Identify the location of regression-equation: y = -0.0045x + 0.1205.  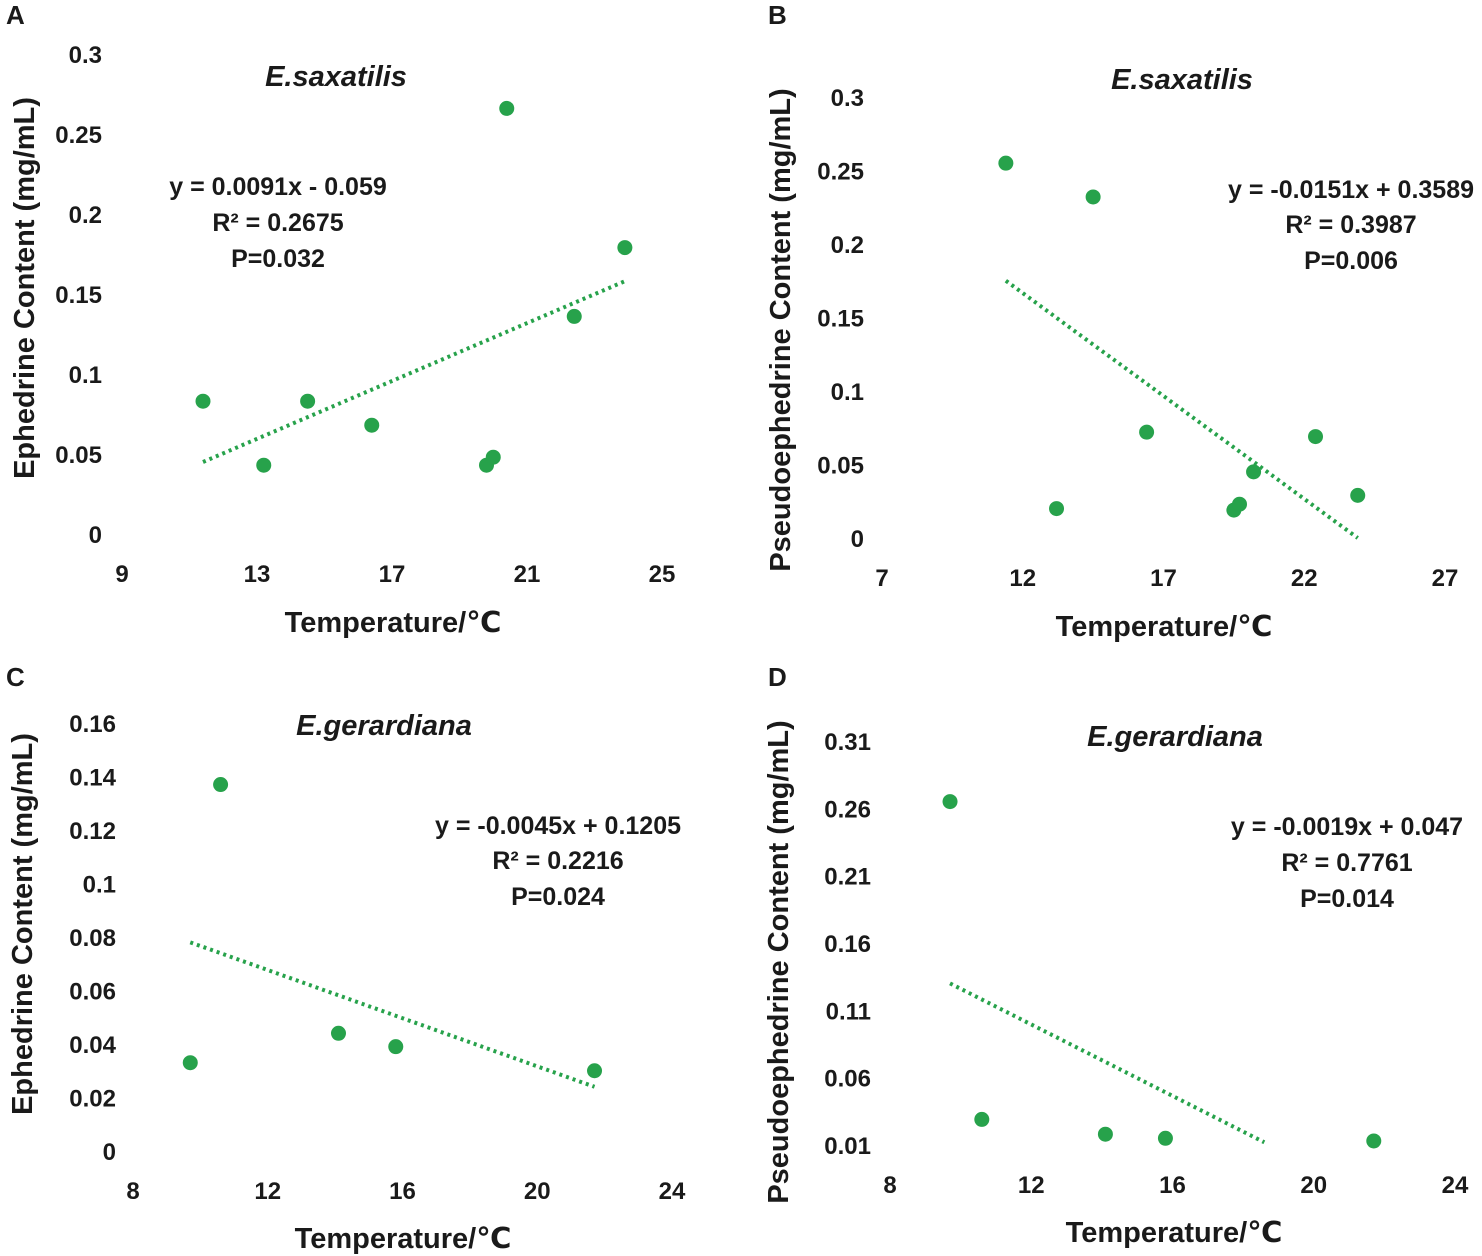
(558, 826).